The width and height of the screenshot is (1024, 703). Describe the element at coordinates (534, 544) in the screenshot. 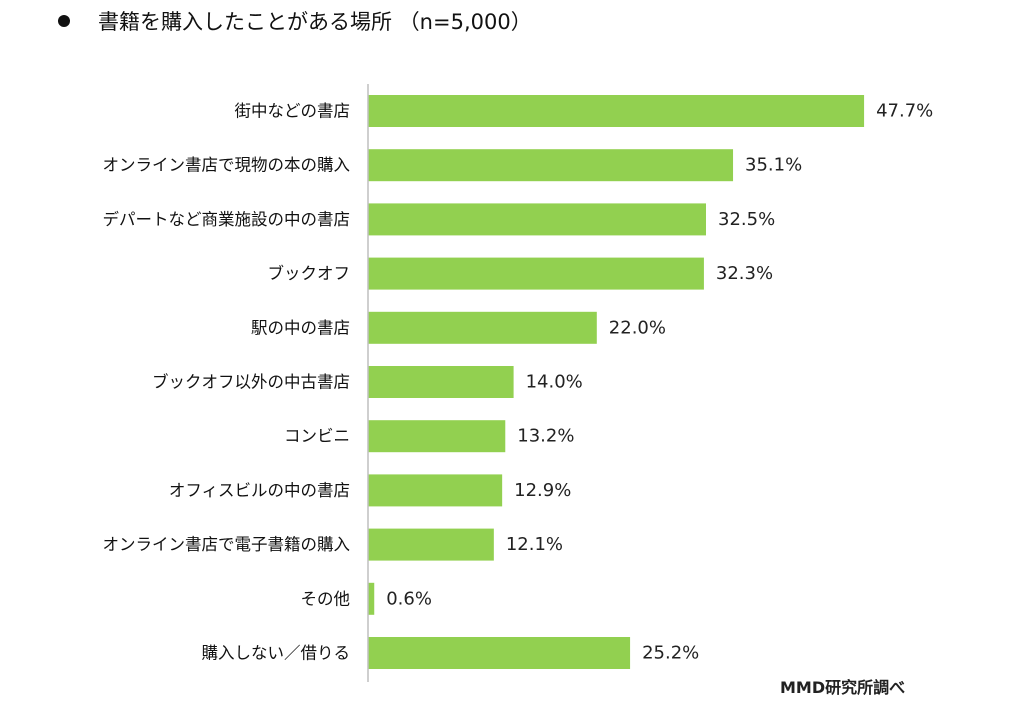

I see `data-label: 12.1%` at that location.